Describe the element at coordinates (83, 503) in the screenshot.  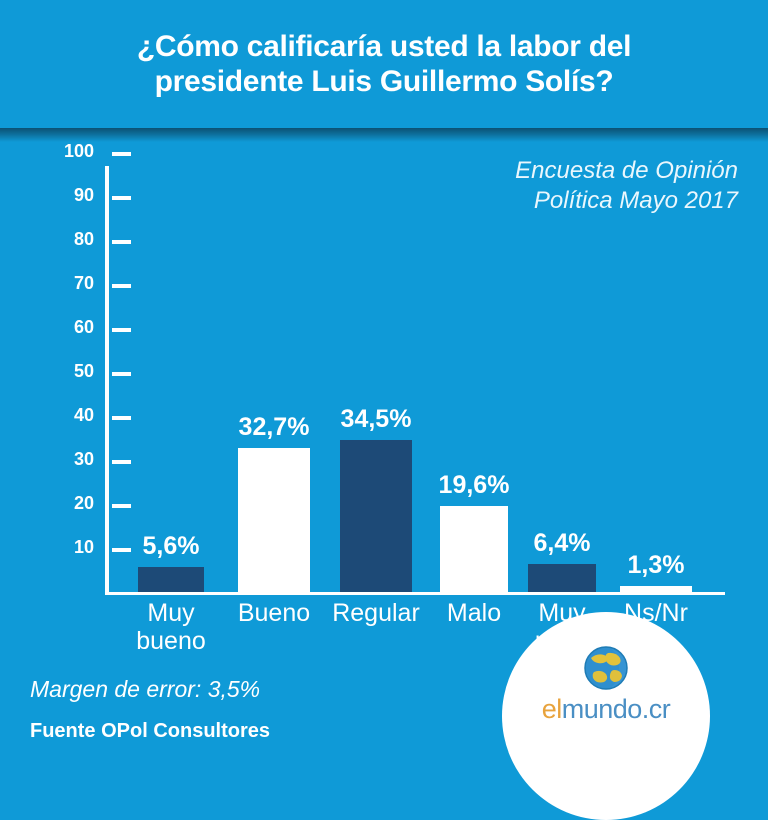
I see `y-axis-label: 20` at that location.